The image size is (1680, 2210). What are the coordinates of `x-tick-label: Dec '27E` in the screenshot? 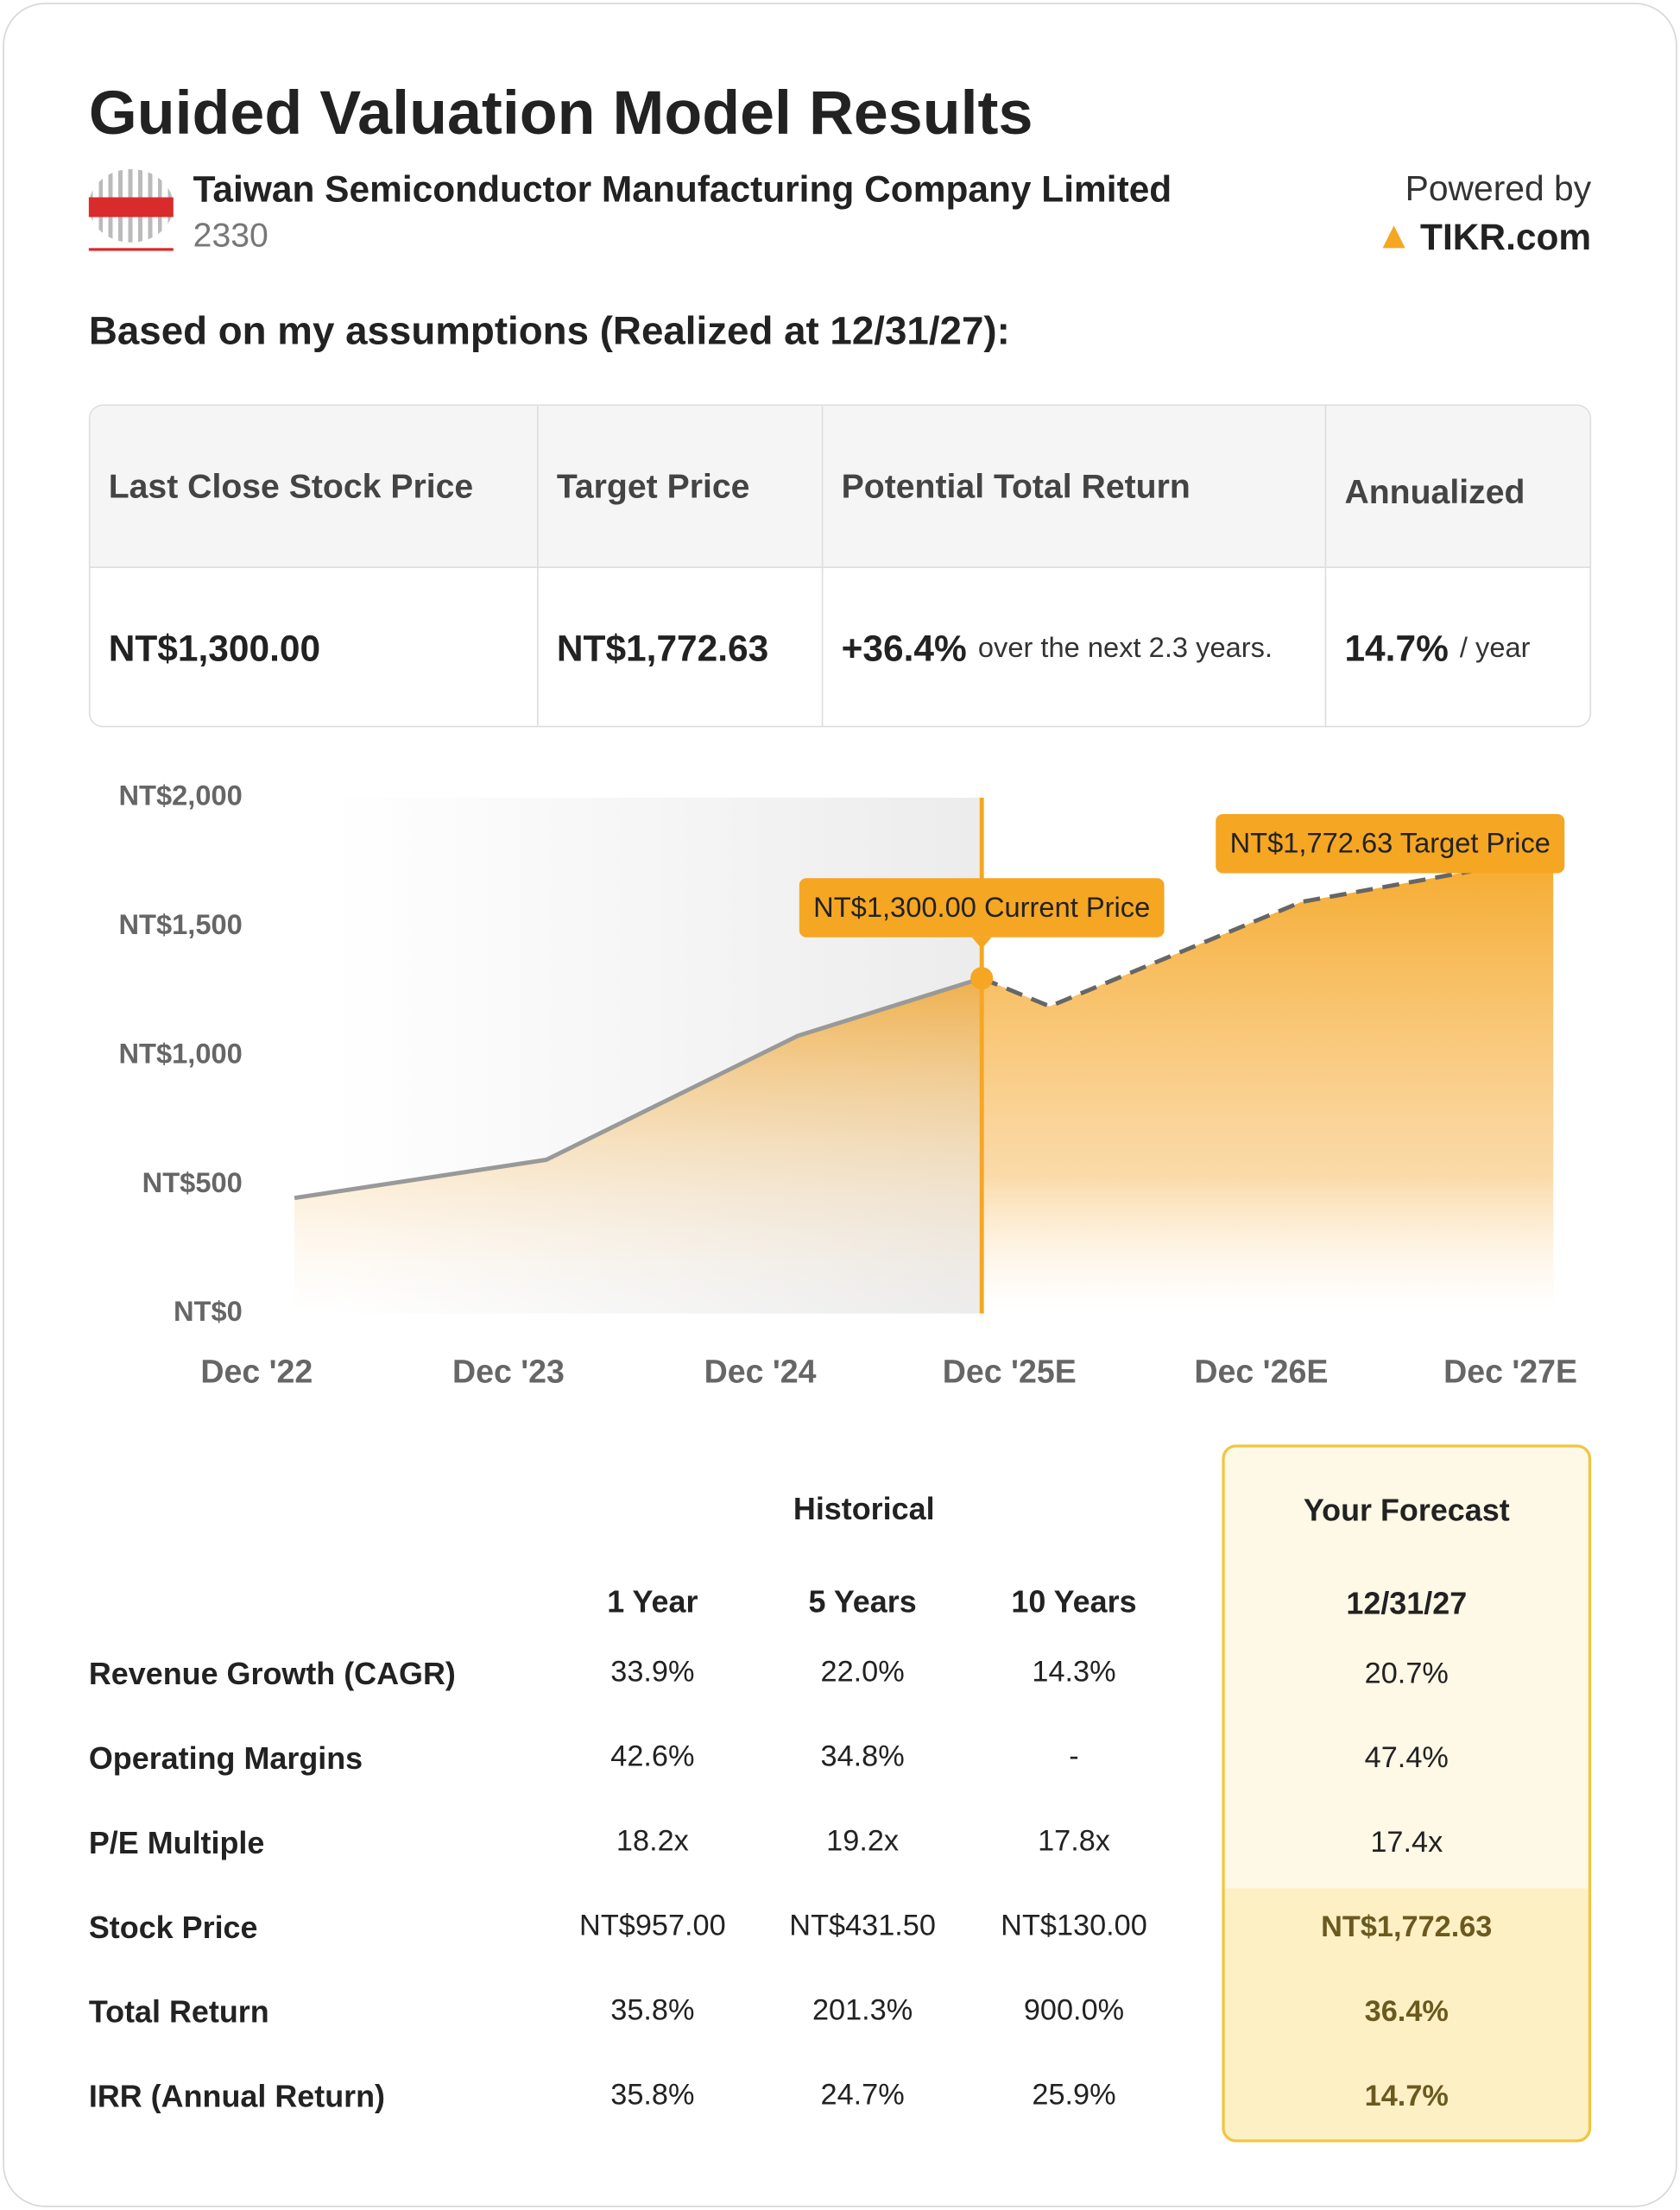 It's located at (1510, 1372).